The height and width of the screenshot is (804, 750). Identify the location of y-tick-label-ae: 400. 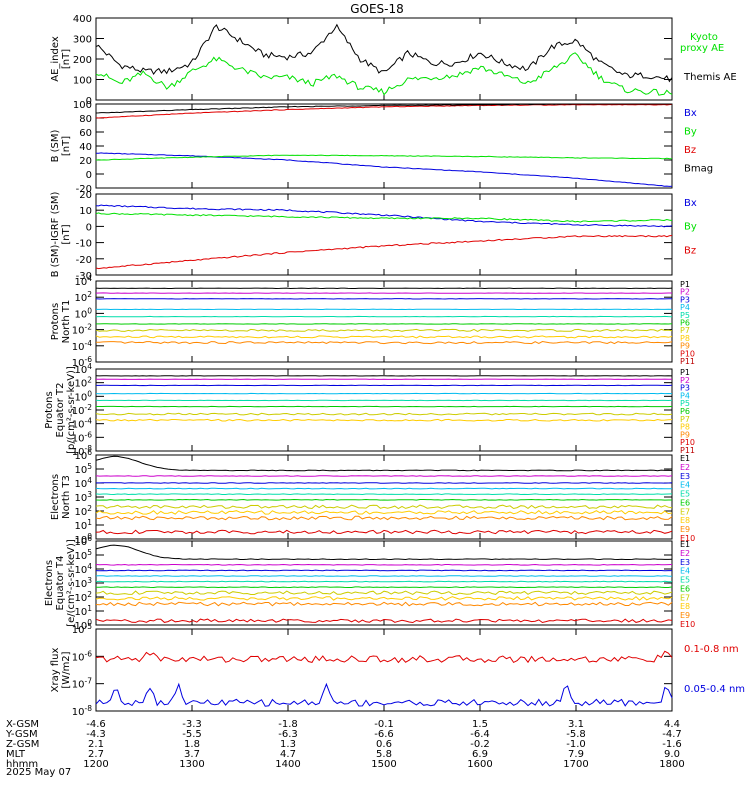
(82, 19).